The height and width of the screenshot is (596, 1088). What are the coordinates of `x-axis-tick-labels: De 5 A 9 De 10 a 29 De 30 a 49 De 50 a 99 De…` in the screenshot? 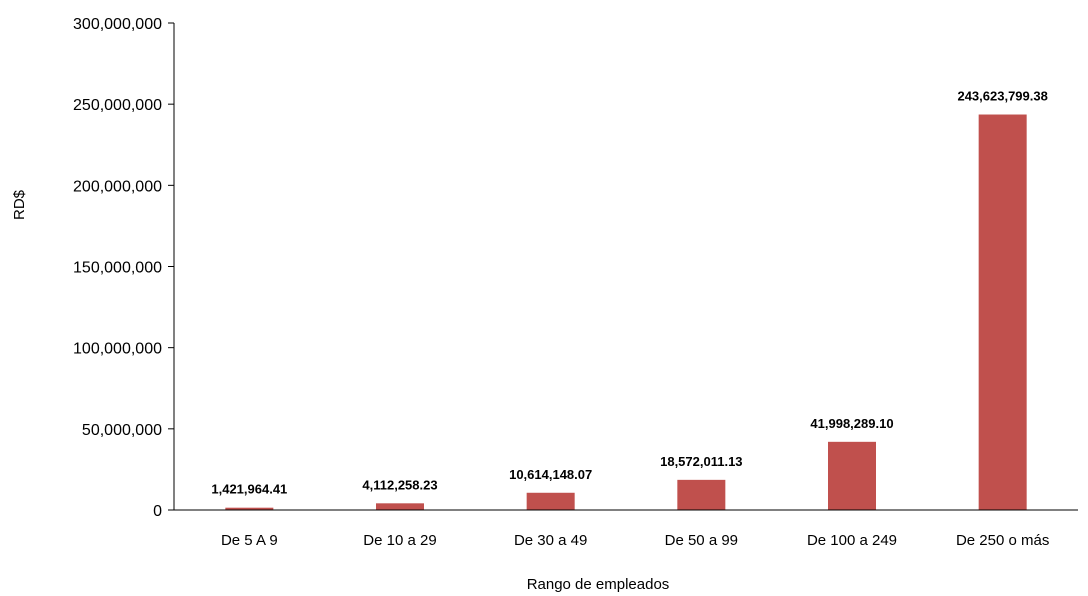 It's located at (635, 540).